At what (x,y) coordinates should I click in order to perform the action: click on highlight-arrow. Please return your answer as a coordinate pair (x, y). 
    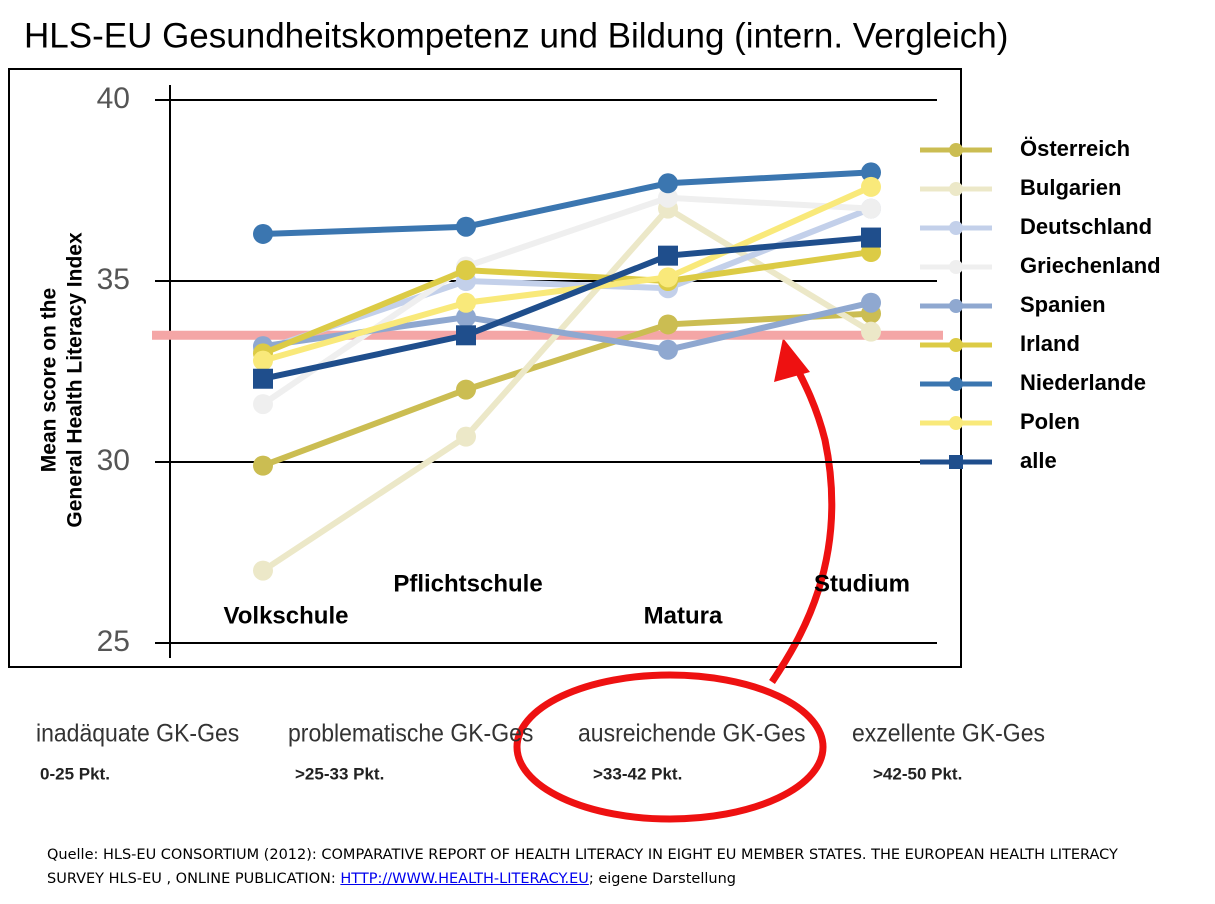
    Looking at the image, I should click on (802, 518).